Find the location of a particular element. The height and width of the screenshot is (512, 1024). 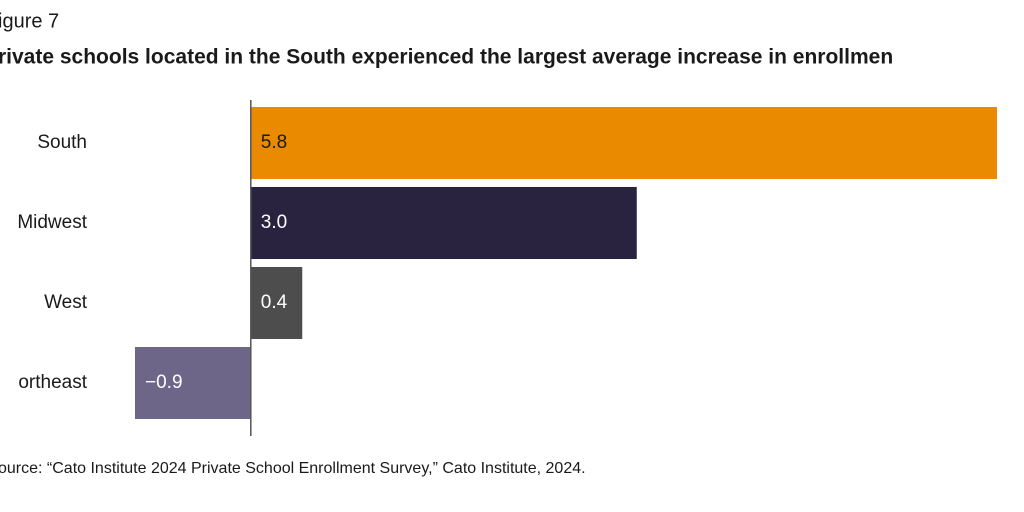

value-label: 3.0 is located at coordinates (274, 222).